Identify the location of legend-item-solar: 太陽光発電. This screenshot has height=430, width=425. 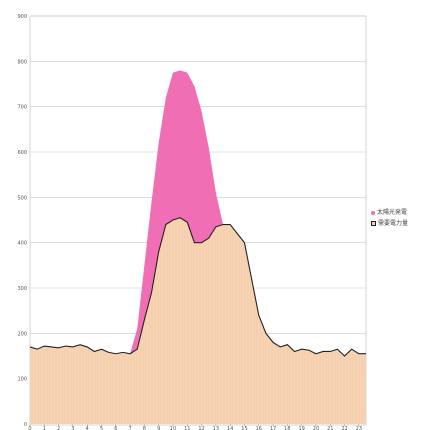
(389, 212).